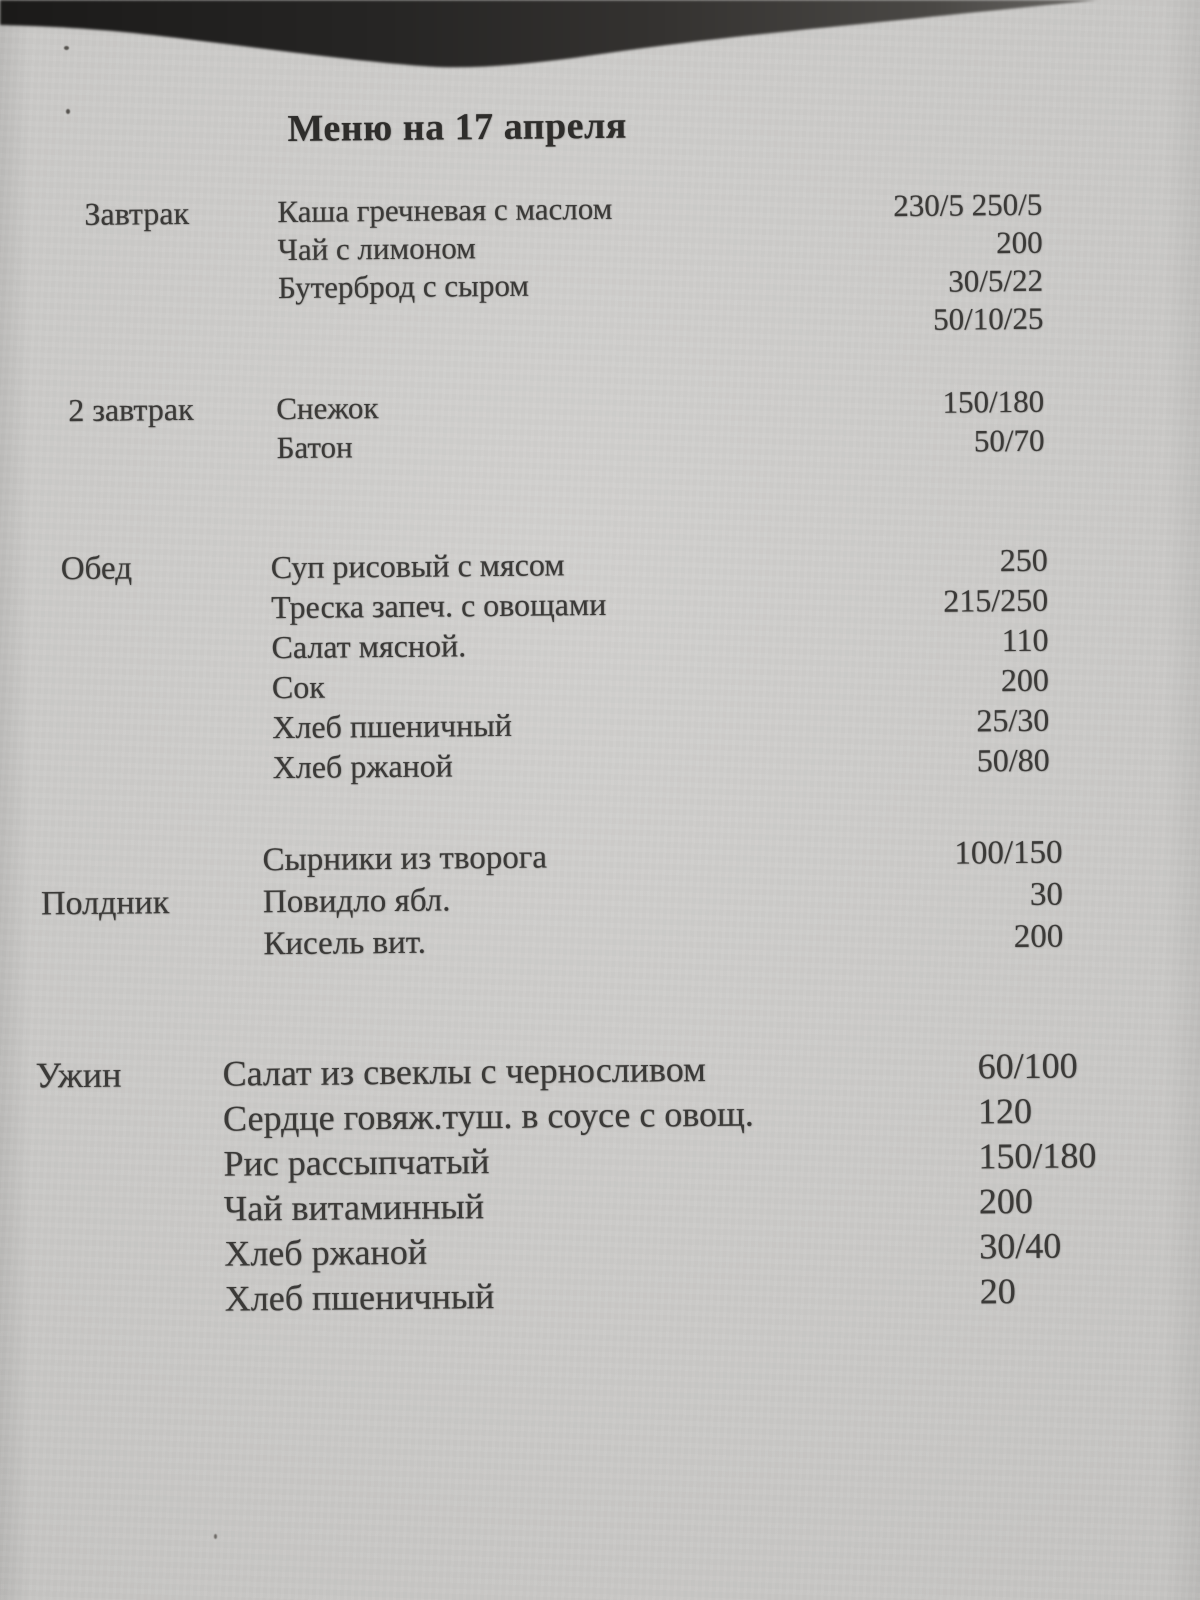 Image resolution: width=1200 pixels, height=1600 pixels. What do you see at coordinates (1025, 640) in the screenshot?
I see `dish-portion: 110` at bounding box center [1025, 640].